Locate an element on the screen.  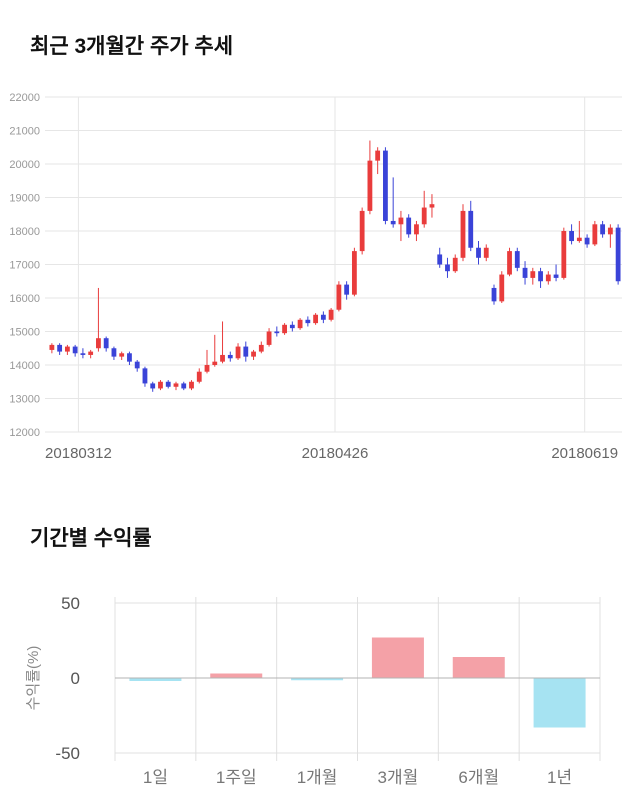
svg-text: 수익률(%) is located at coordinates (33, 678).